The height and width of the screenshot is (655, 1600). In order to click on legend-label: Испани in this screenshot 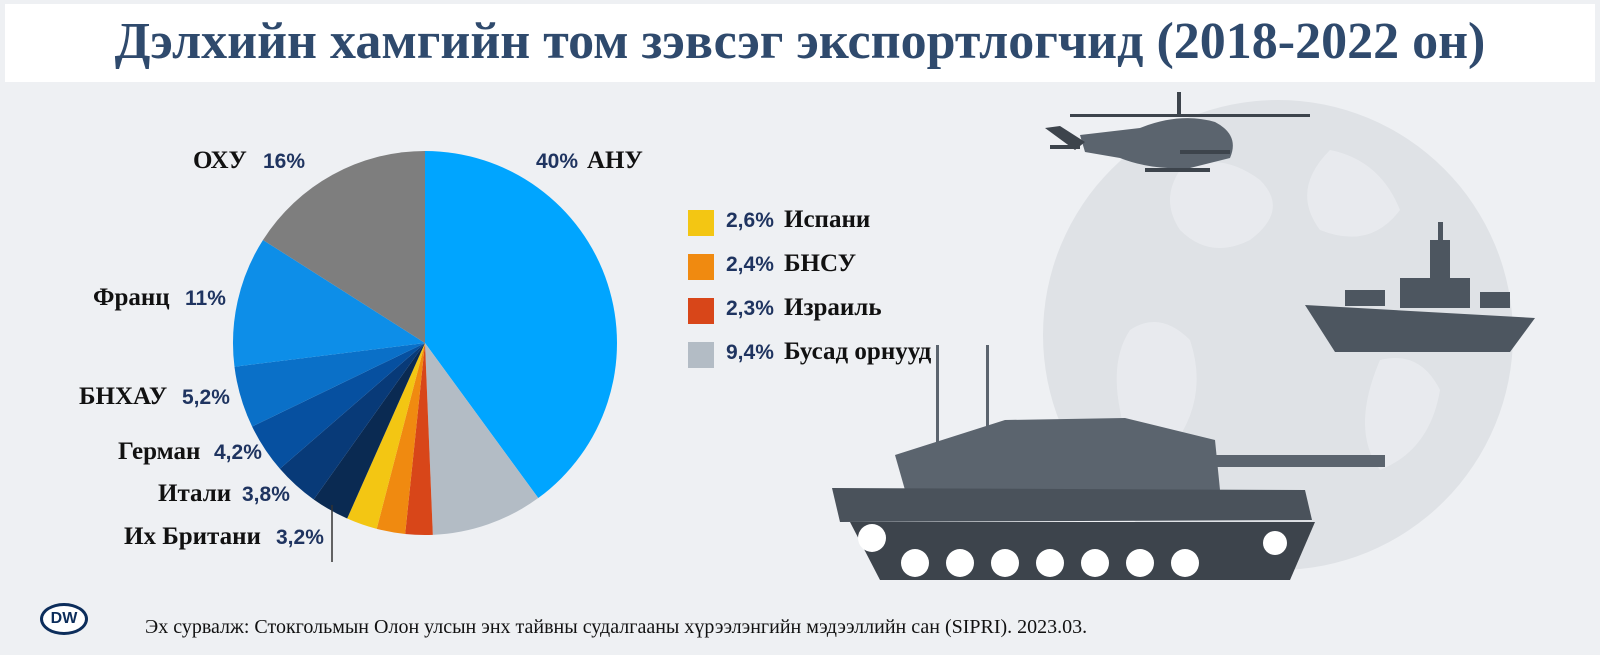, I will do `click(827, 219)`.